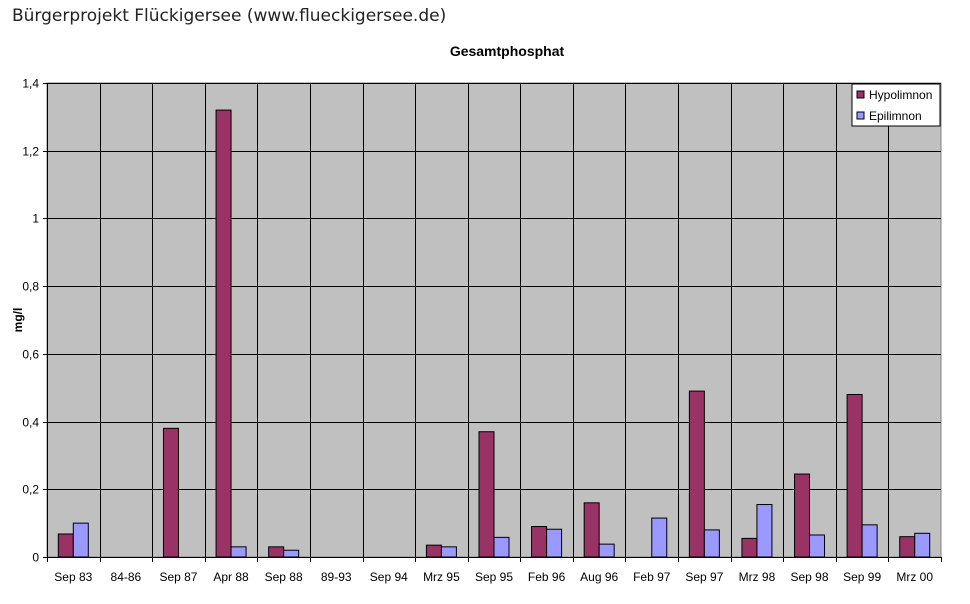 Image resolution: width=970 pixels, height=604 pixels. I want to click on x-tick-label: Sep 98, so click(810, 577).